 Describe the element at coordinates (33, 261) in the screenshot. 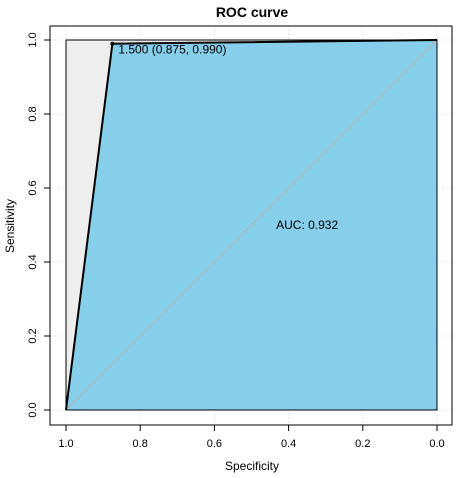

I see `y-tick-label-2: 0.4` at that location.